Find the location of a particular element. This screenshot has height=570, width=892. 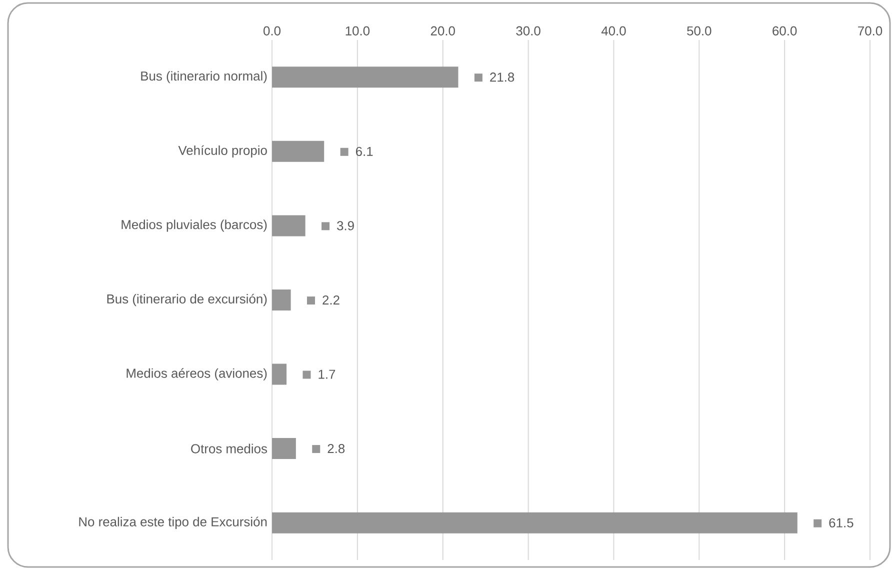

x-tick-label: 70.0 is located at coordinates (870, 31).